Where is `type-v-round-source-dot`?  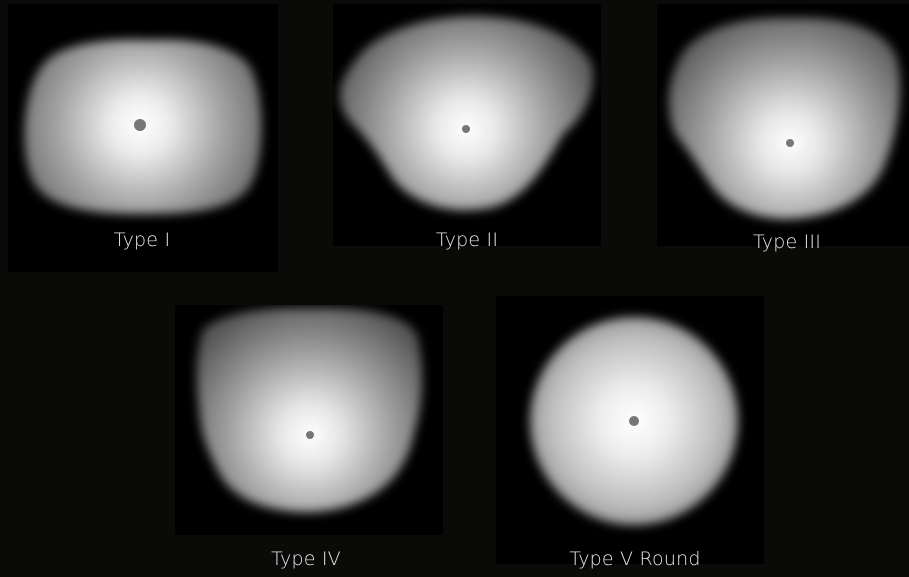
type-v-round-source-dot is located at coordinates (634, 421).